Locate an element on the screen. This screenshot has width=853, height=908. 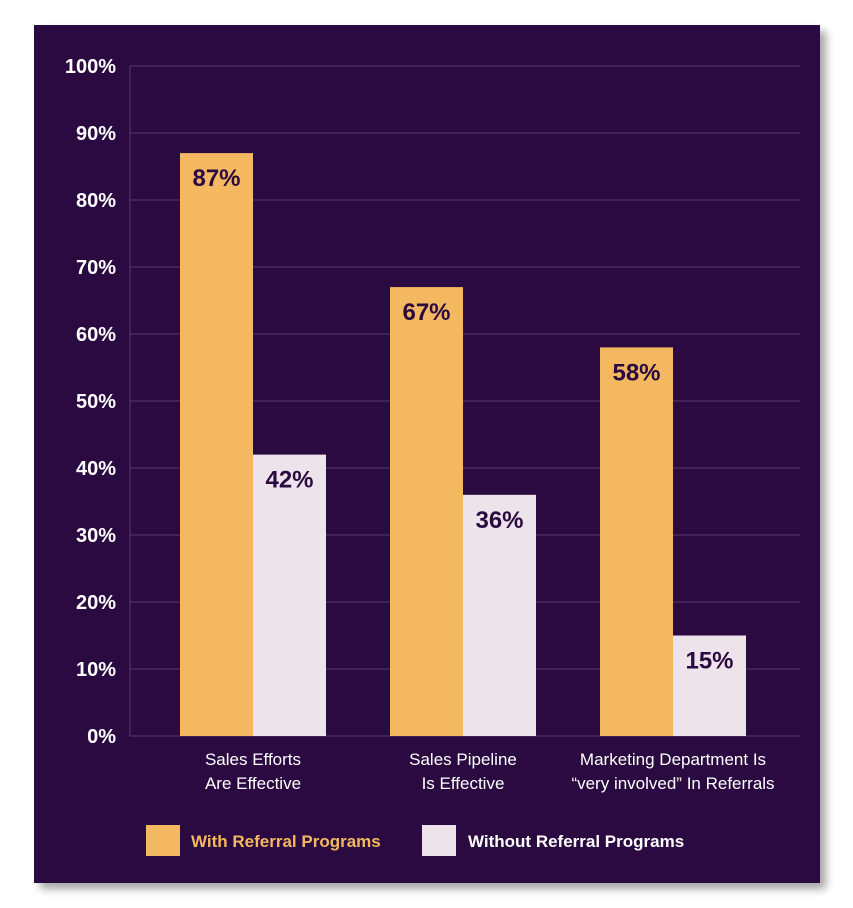
legend-swatch-with is located at coordinates (163, 840).